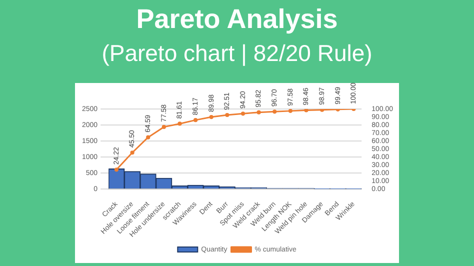  Describe the element at coordinates (237, 19) in the screenshot. I see `chart-title: Pareto Analysis` at that location.